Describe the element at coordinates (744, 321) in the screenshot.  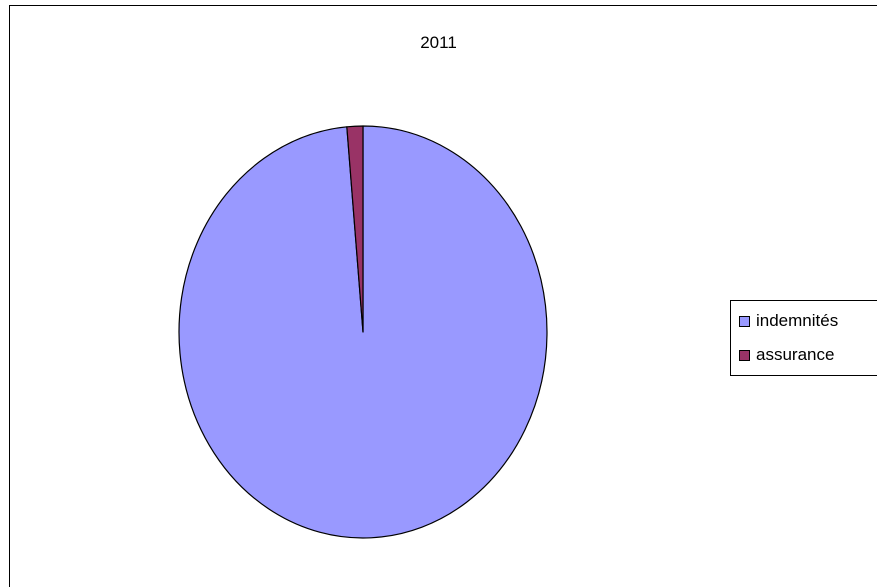
I see `legend-swatch-indemnites` at that location.